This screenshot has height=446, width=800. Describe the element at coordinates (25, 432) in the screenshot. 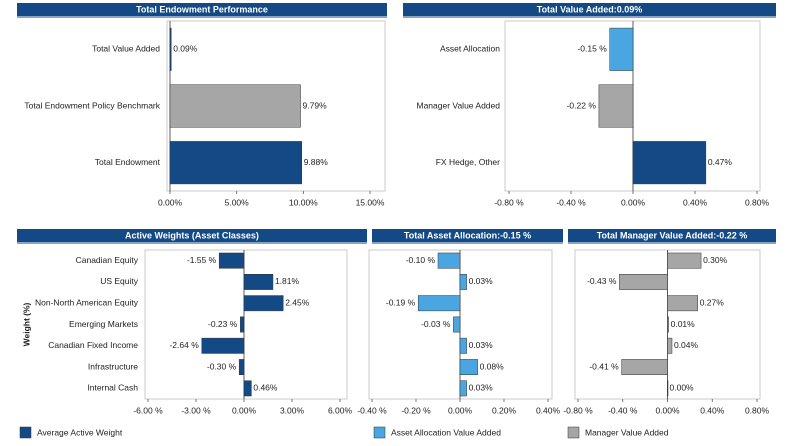

I see `legend-swatch` at that location.